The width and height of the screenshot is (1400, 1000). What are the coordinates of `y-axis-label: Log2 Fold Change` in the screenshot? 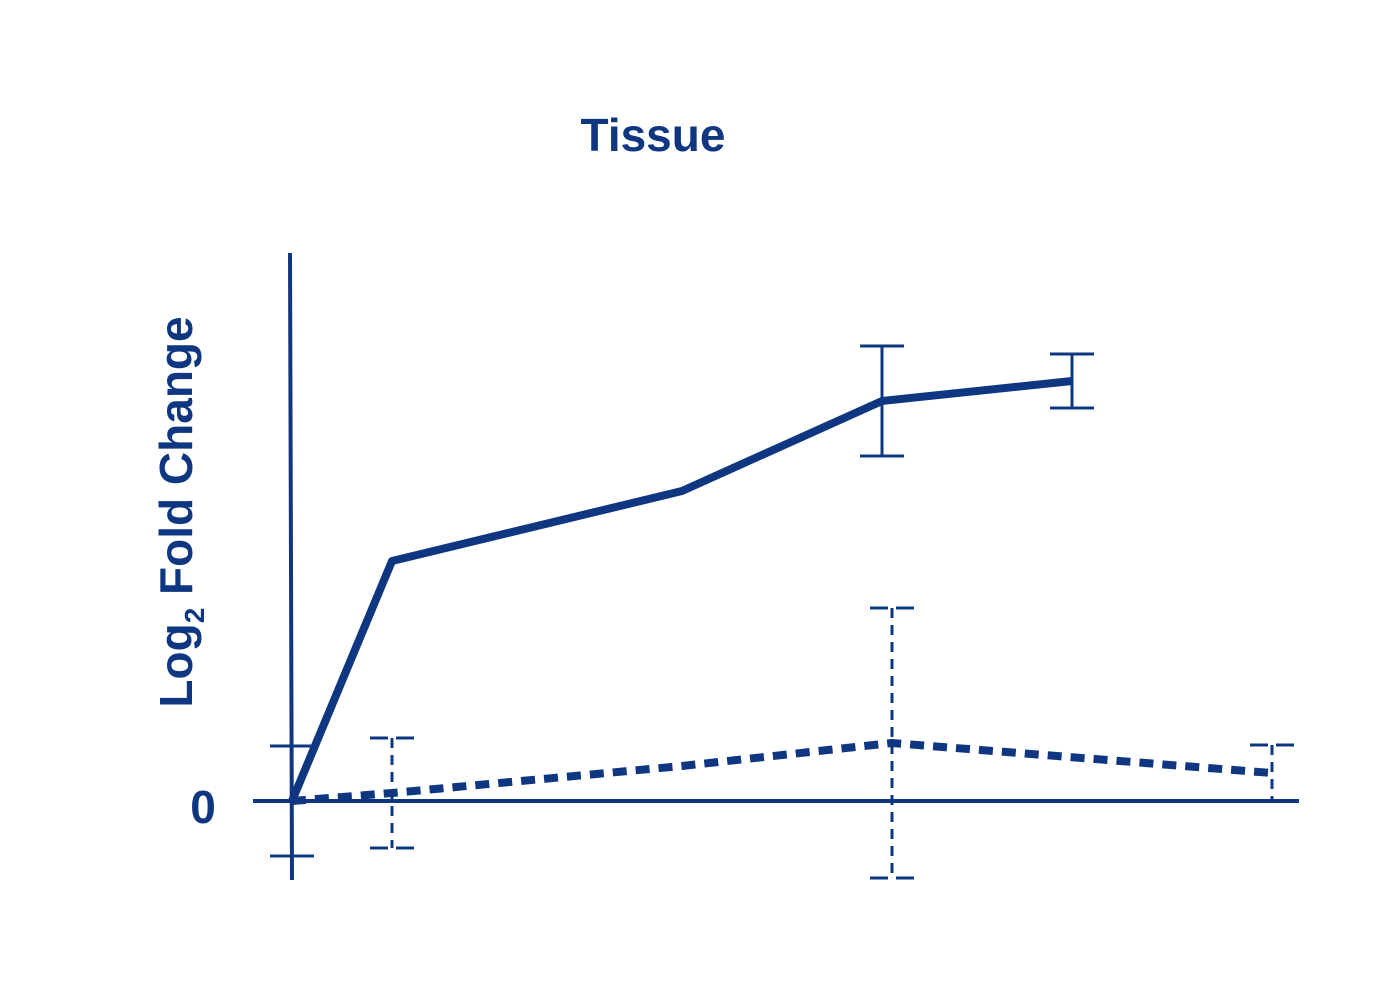 It's located at (180, 511).